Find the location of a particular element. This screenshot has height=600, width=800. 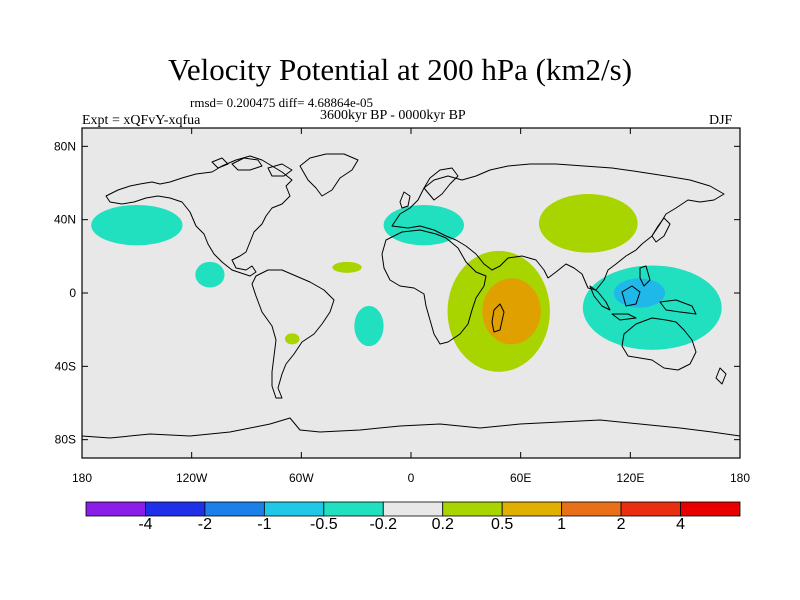

y-tick-label: 40N is located at coordinates (65, 220).